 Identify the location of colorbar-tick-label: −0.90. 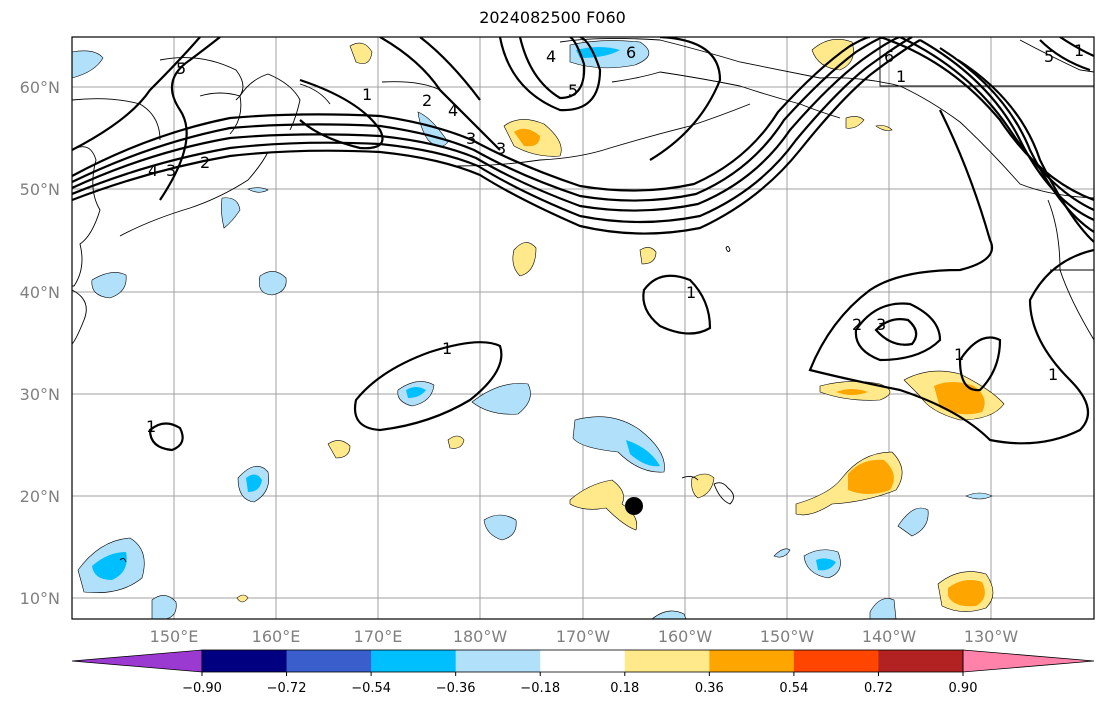
(202, 688).